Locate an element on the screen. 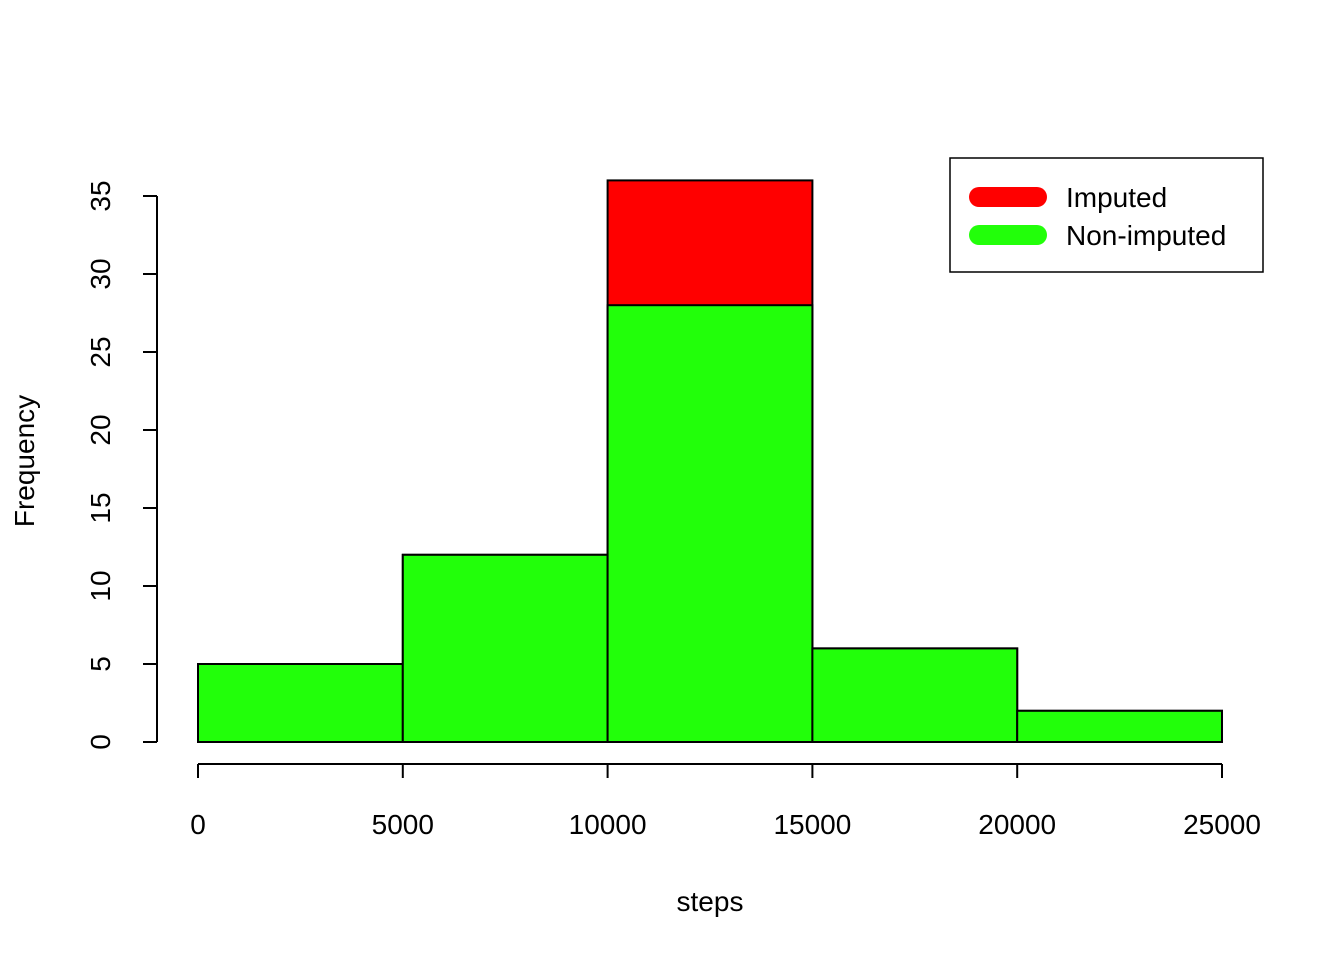 The image size is (1344, 960). legend-box is located at coordinates (1106, 215).